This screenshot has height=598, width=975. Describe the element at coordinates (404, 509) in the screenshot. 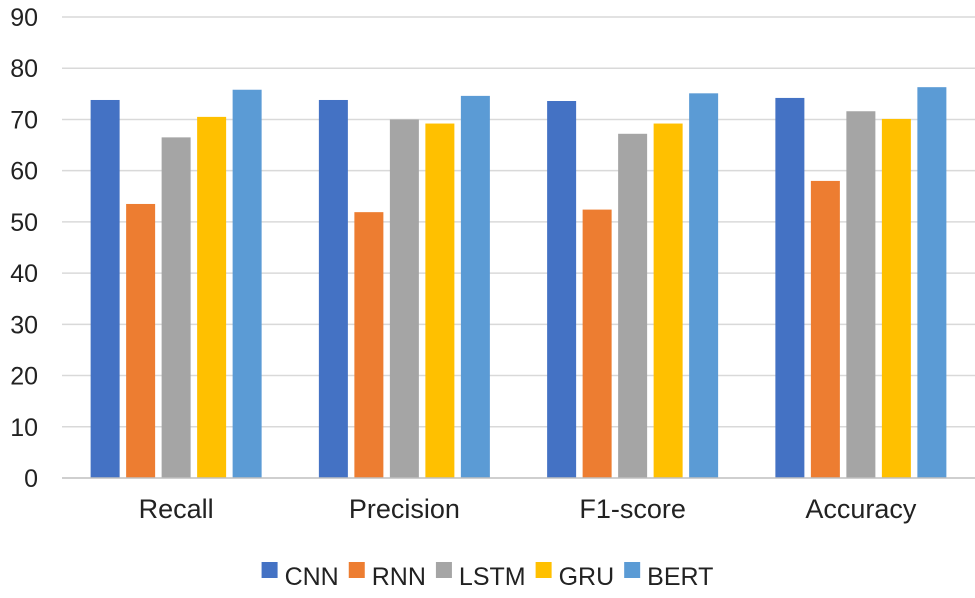

I see `x-tick-label: Precision` at that location.